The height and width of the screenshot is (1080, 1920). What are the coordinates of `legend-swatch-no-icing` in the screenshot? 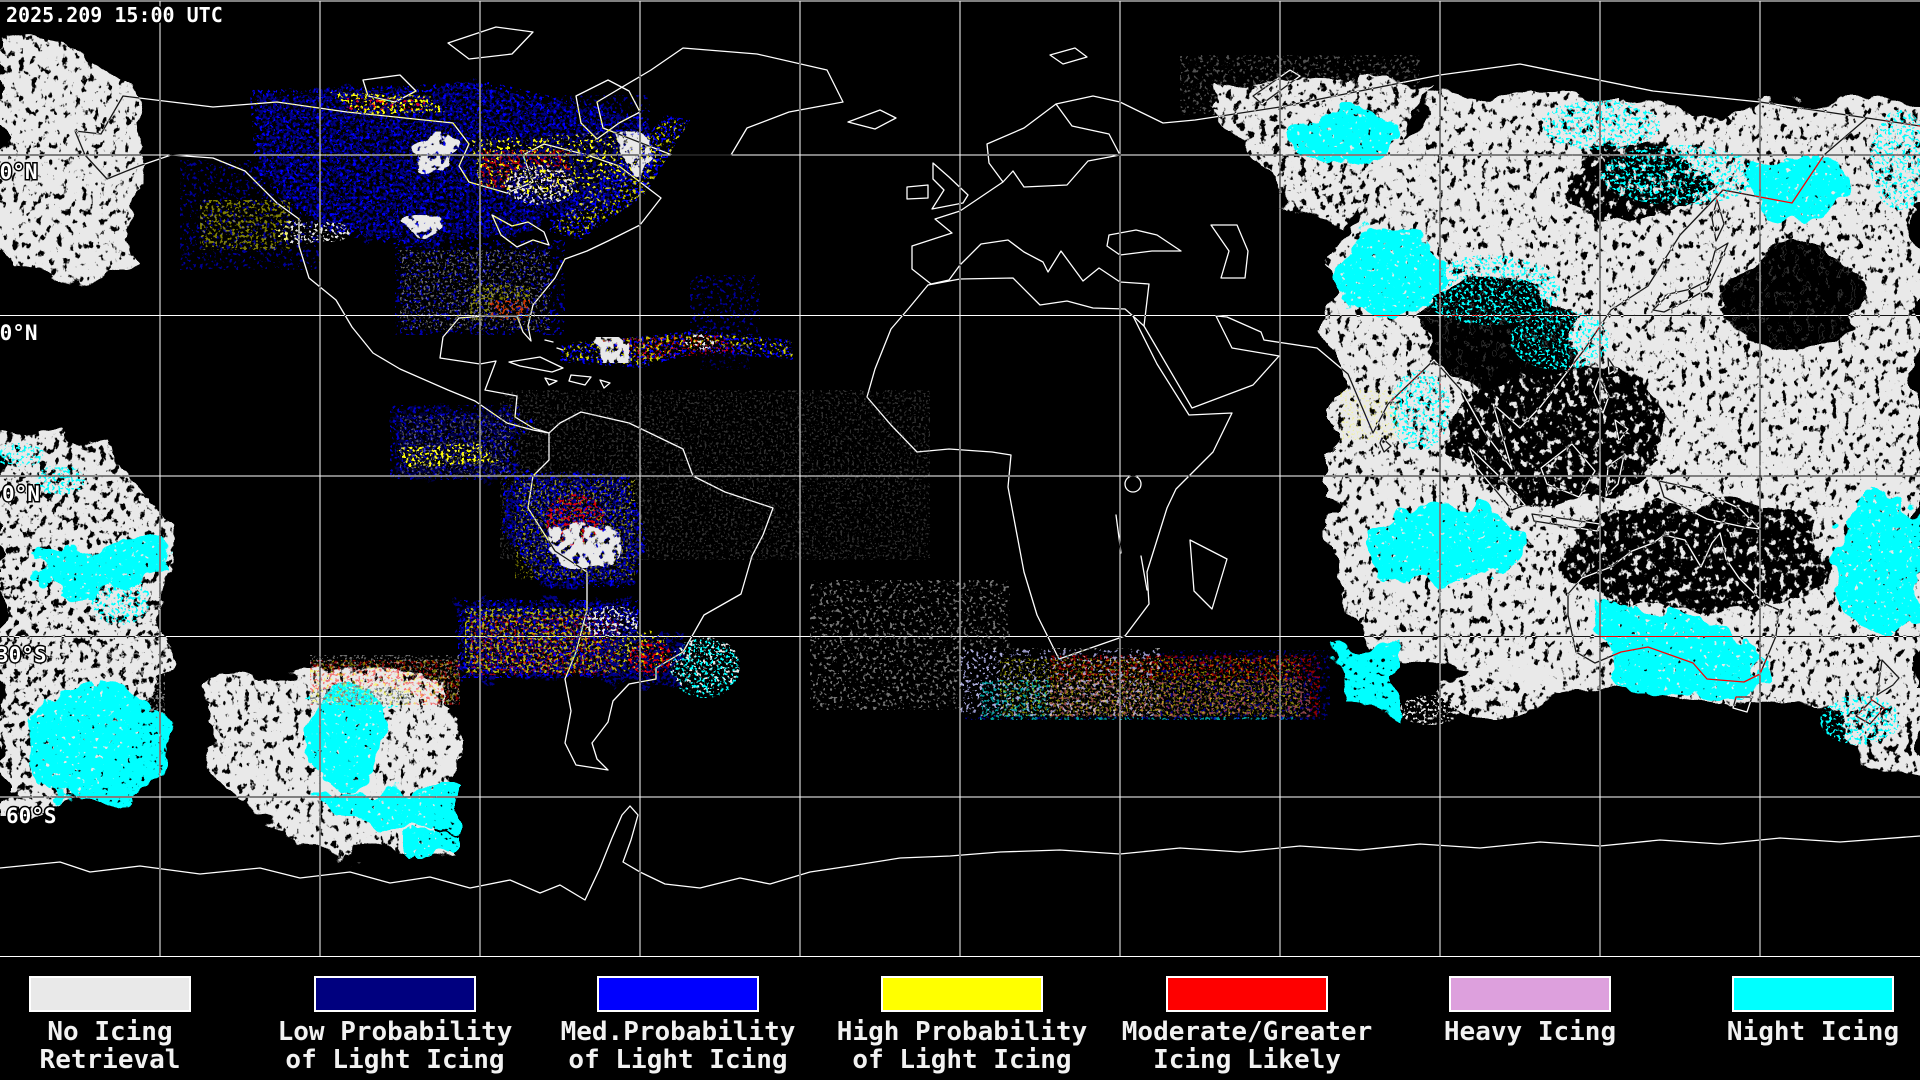 It's located at (110, 994).